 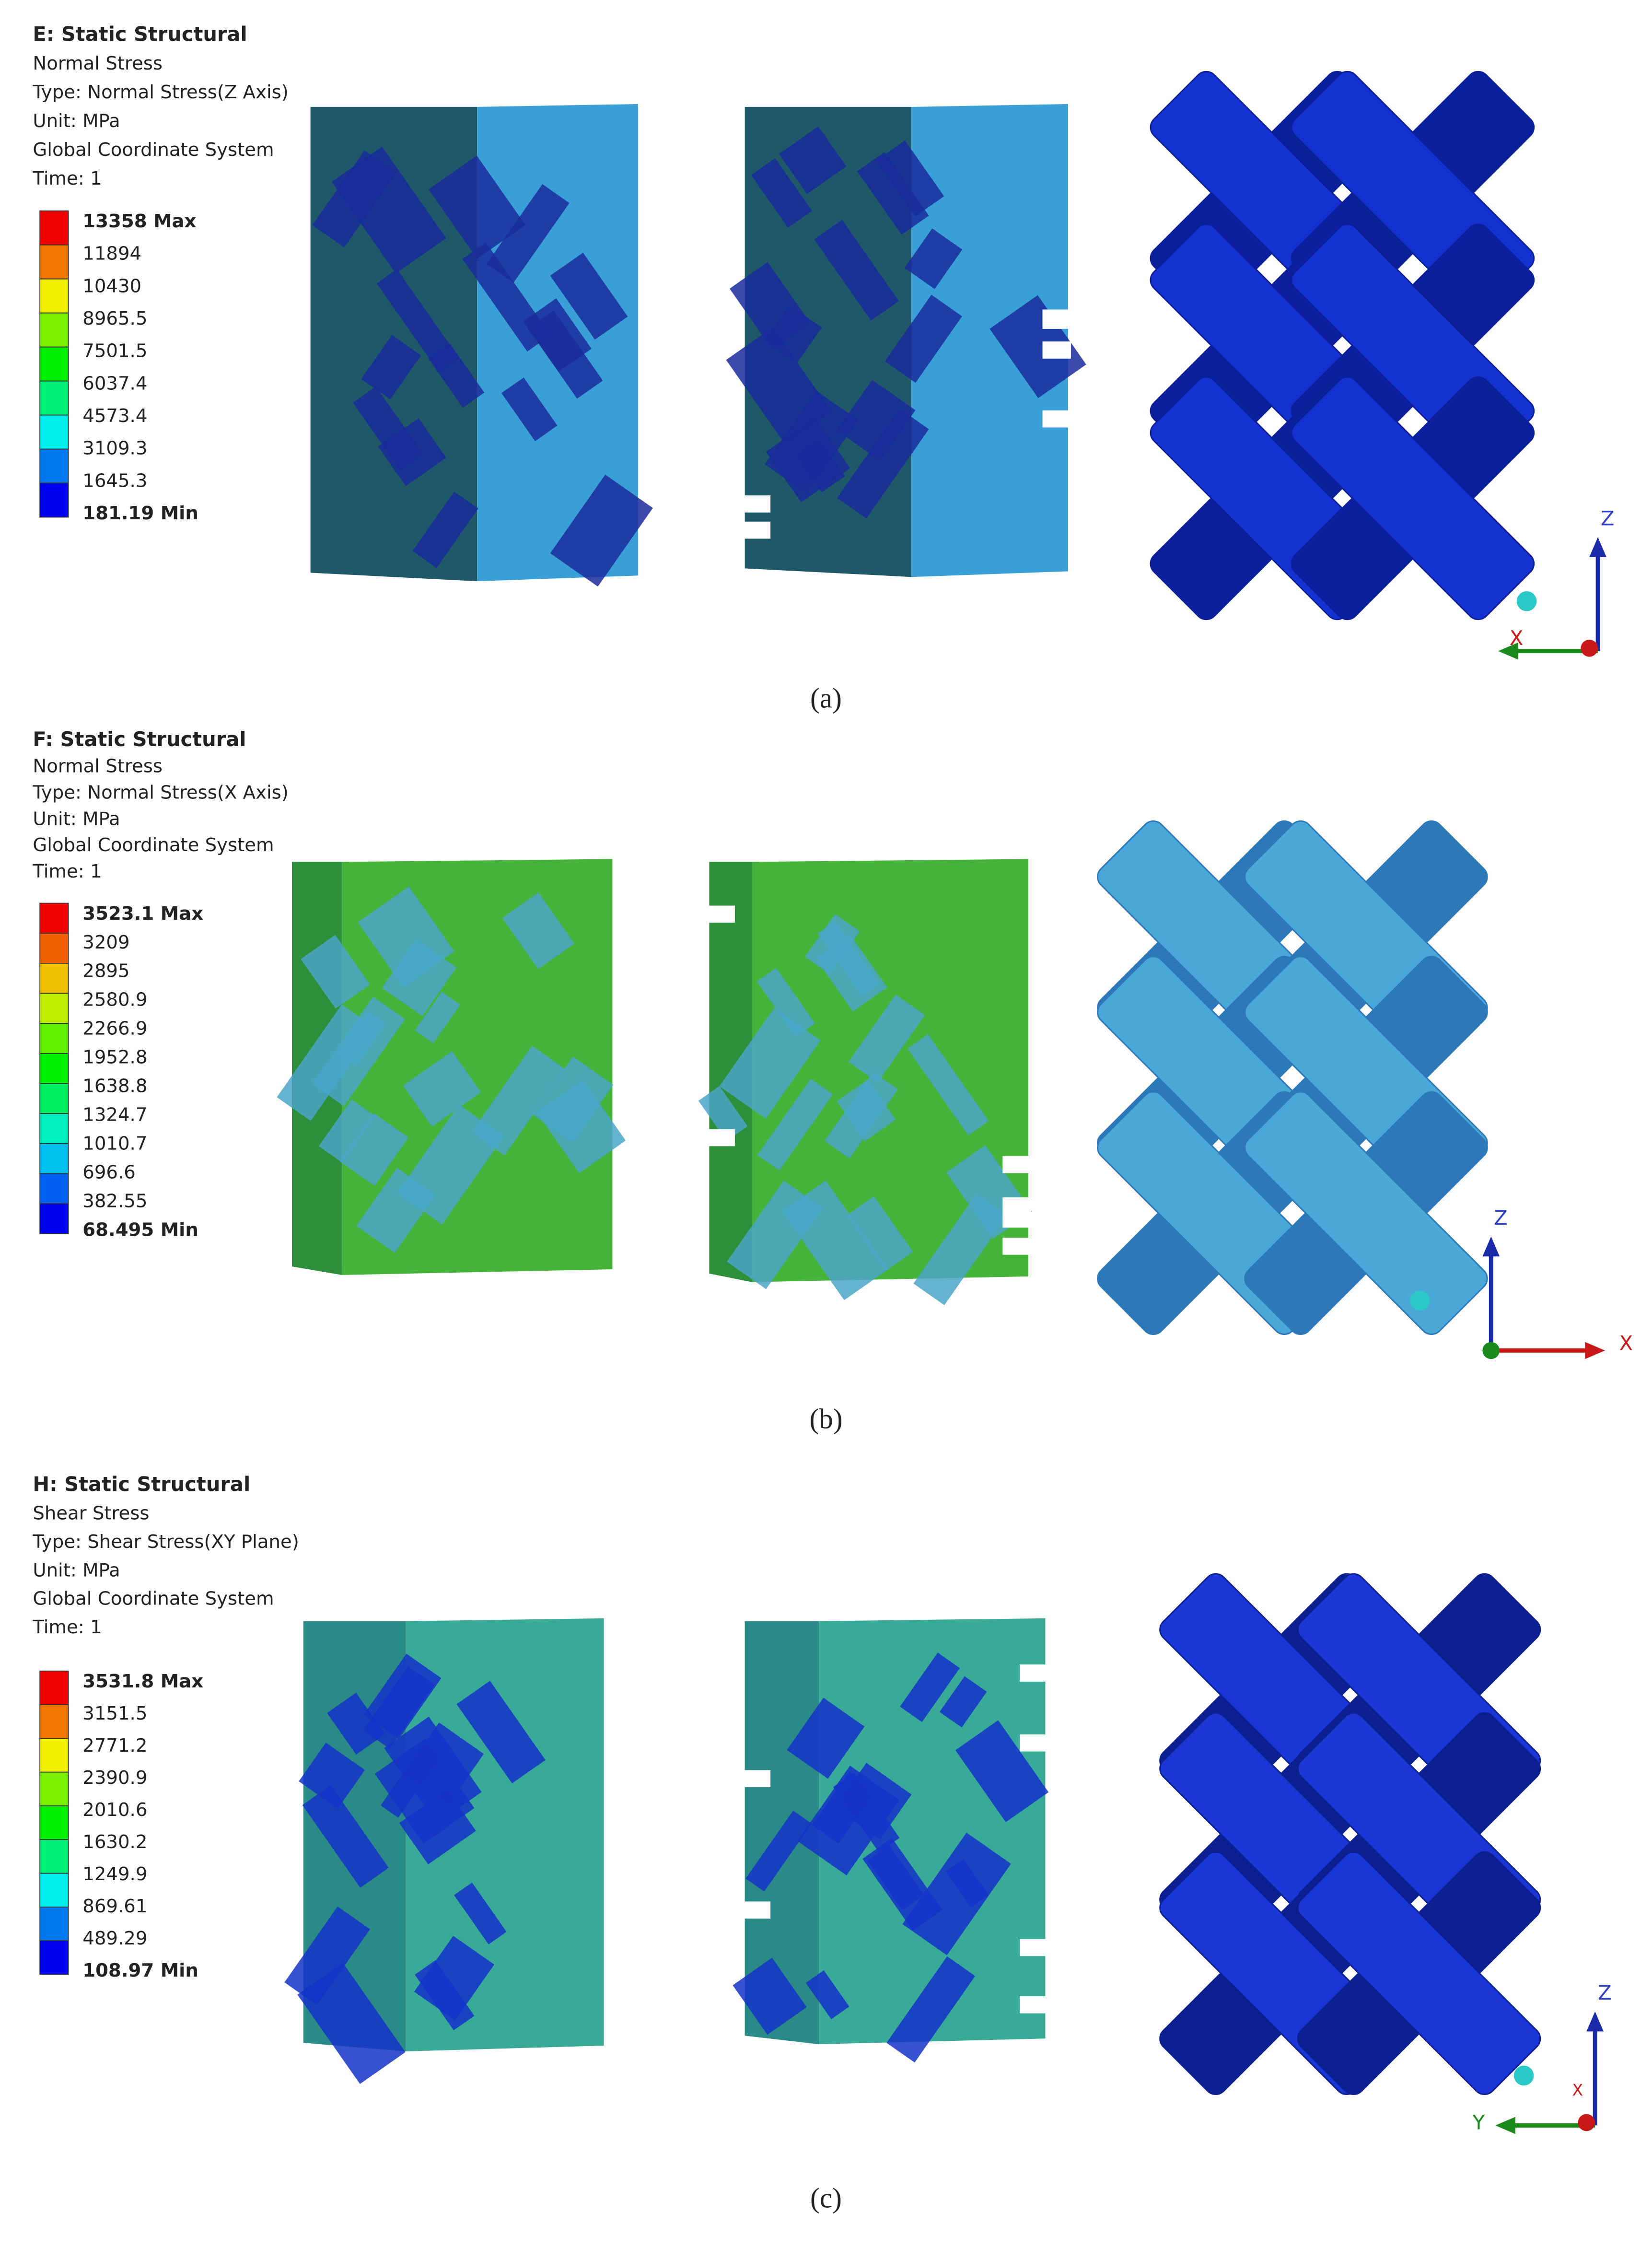 I want to click on legend-label: 382.55, so click(x=114, y=1201).